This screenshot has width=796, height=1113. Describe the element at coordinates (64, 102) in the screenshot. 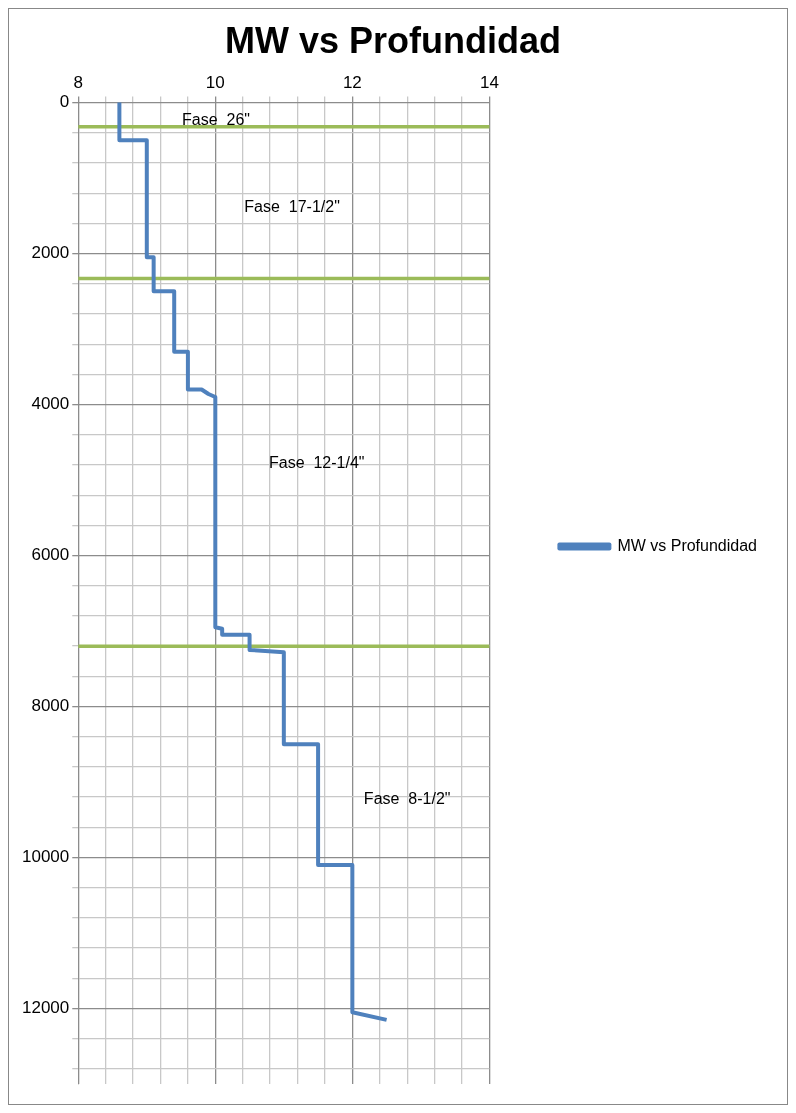

I see `y-tick-label: 0` at that location.